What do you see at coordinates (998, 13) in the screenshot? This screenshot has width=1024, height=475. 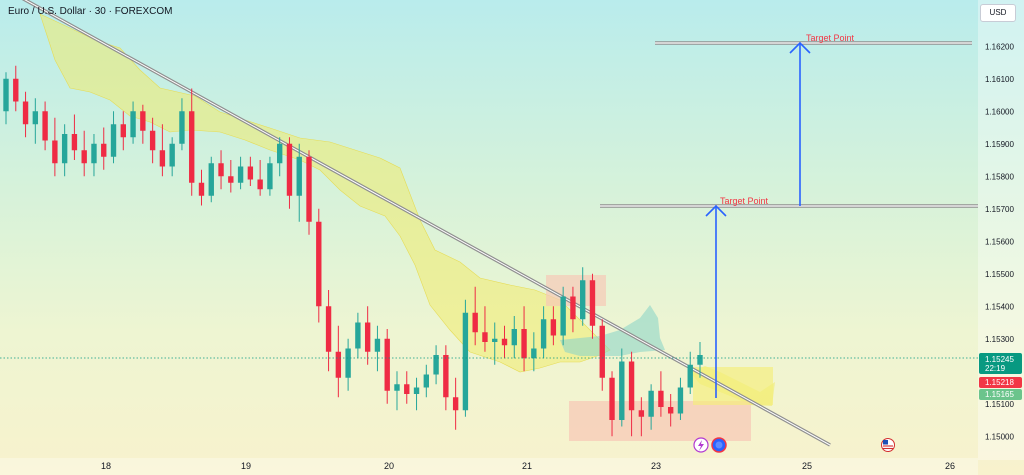 I see `currency-button: USD` at bounding box center [998, 13].